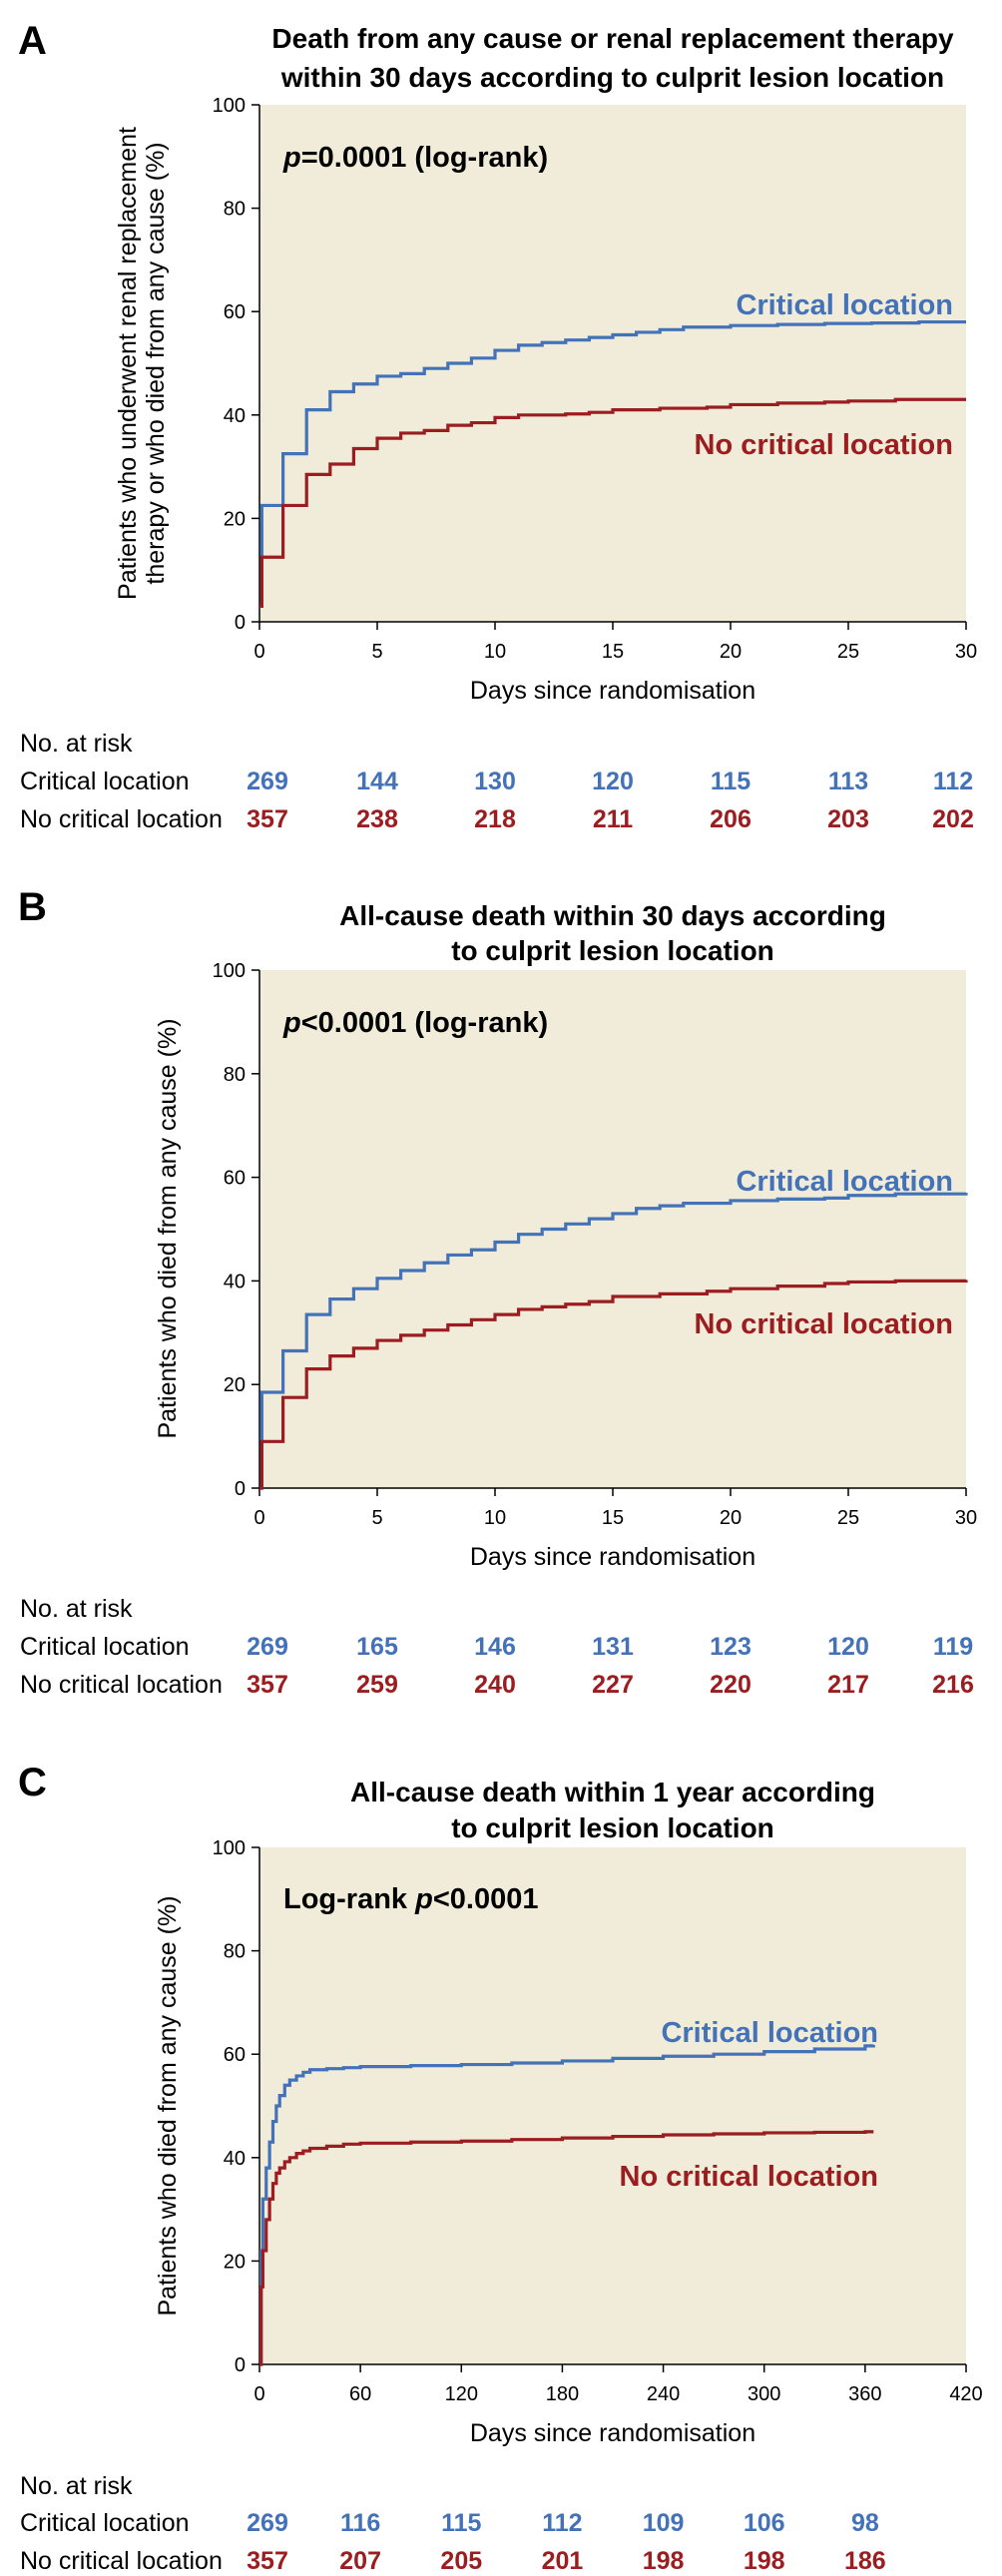 Image resolution: width=1002 pixels, height=2576 pixels. I want to click on x-tick-label: 180, so click(562, 2394).